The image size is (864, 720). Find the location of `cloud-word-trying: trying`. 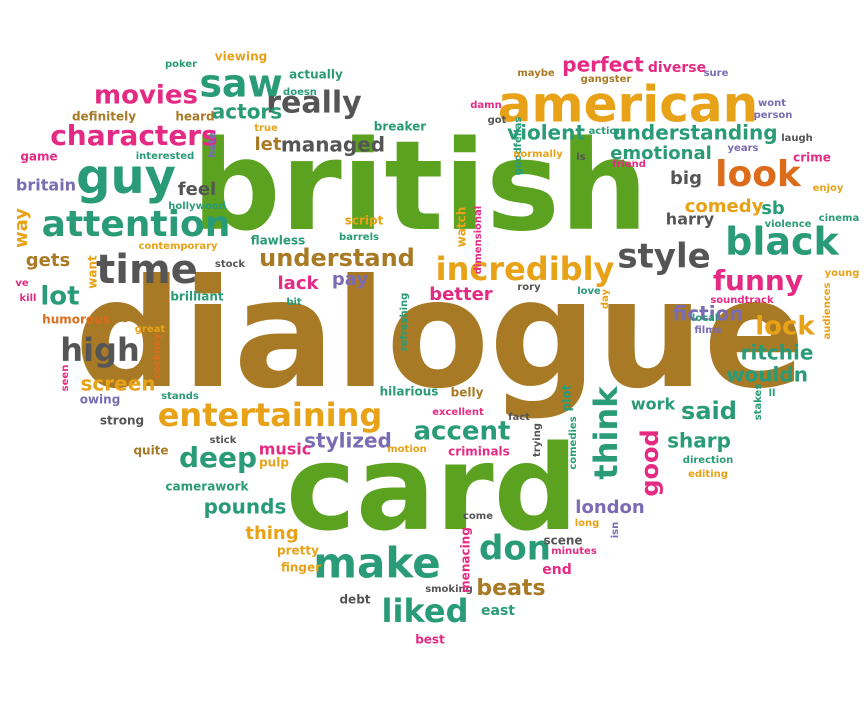

cloud-word-trying: trying is located at coordinates (537, 440).